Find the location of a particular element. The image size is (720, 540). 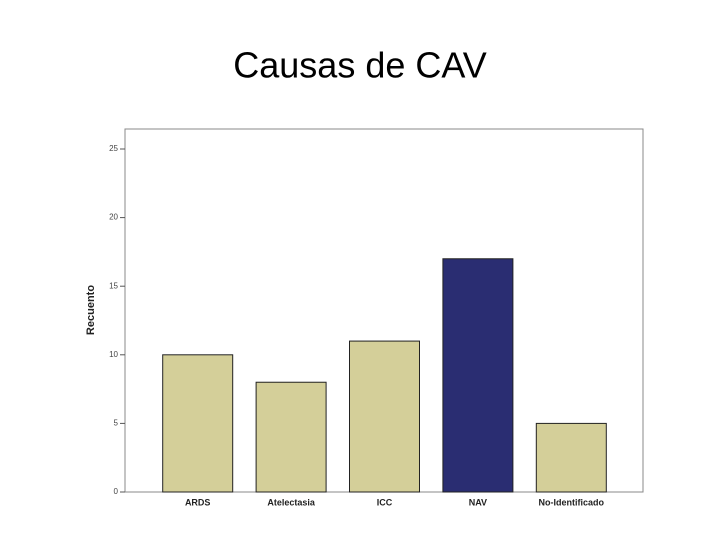

x-tick-label: ARDS is located at coordinates (198, 502).